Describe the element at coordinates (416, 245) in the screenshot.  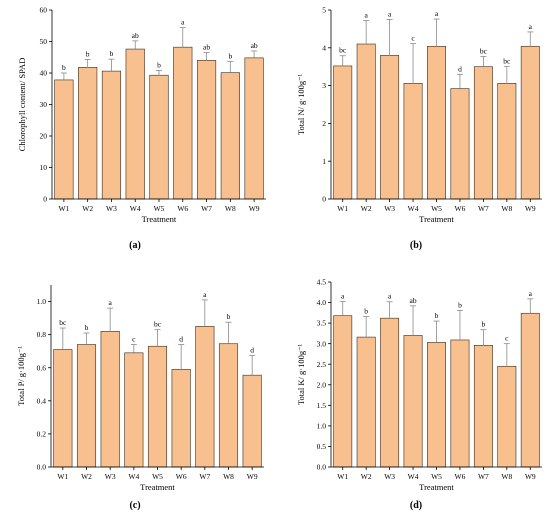
I see `panel-label-b: (b)` at that location.